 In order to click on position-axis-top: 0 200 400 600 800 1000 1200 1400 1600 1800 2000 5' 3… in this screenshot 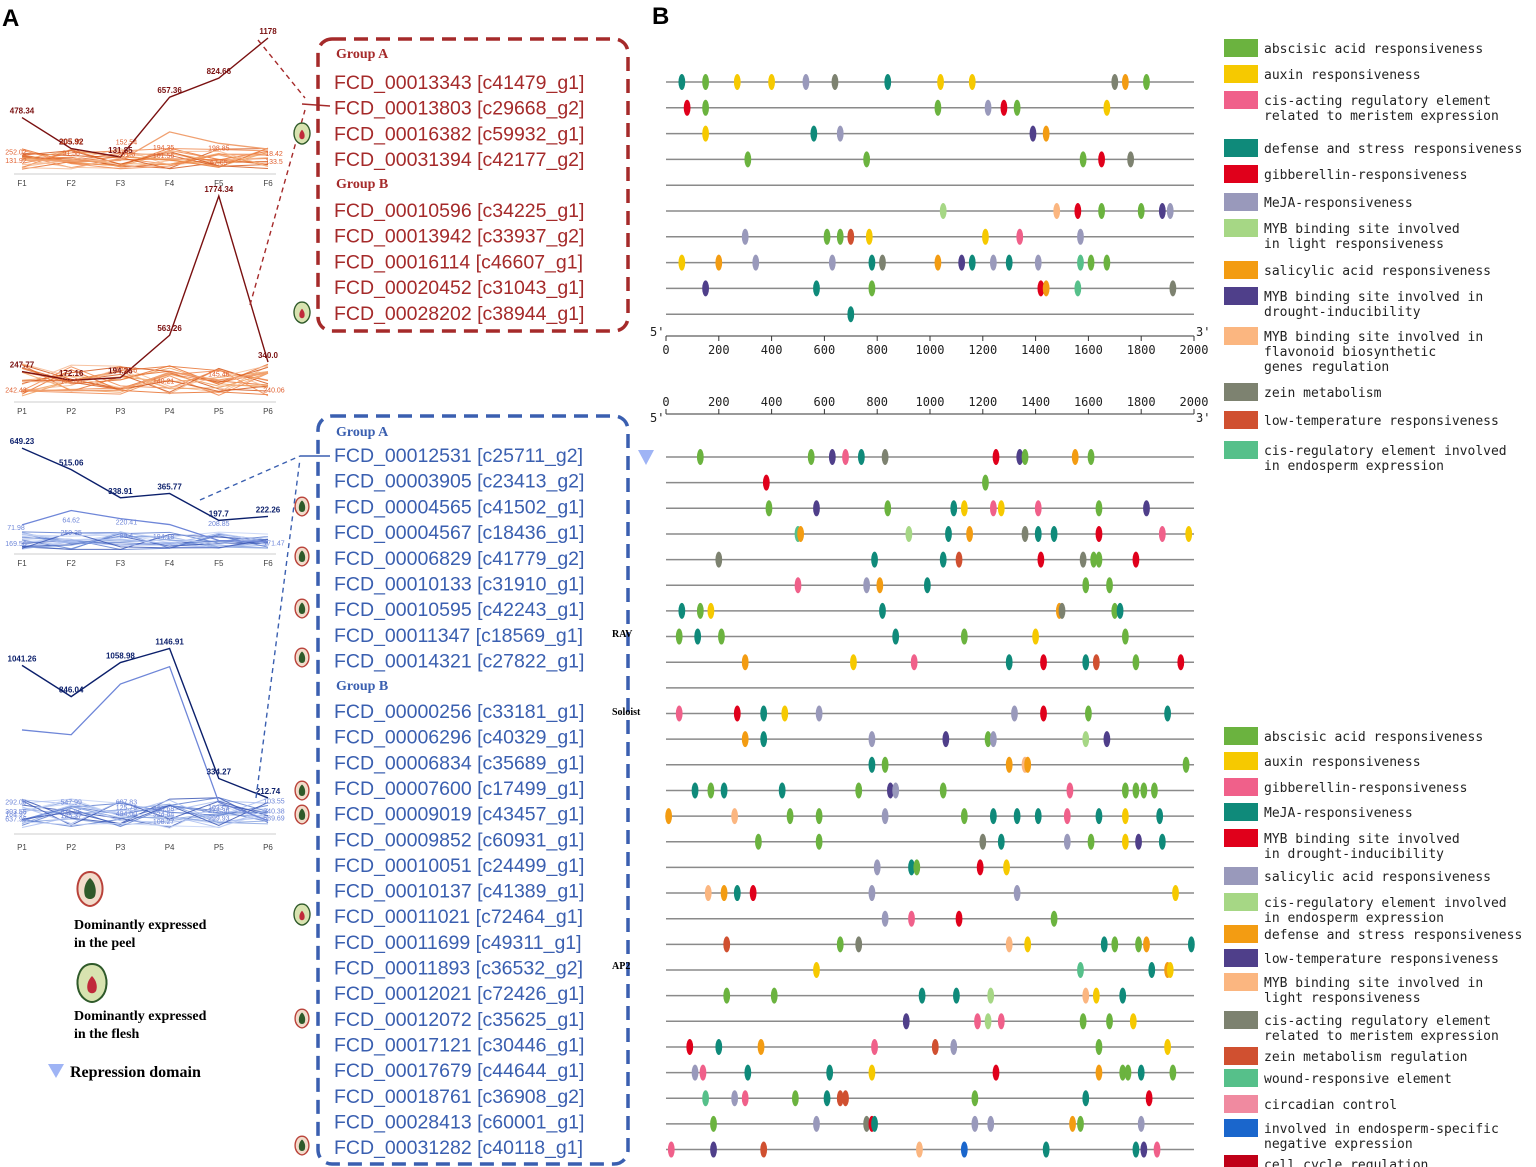, I will do `click(930, 341)`.